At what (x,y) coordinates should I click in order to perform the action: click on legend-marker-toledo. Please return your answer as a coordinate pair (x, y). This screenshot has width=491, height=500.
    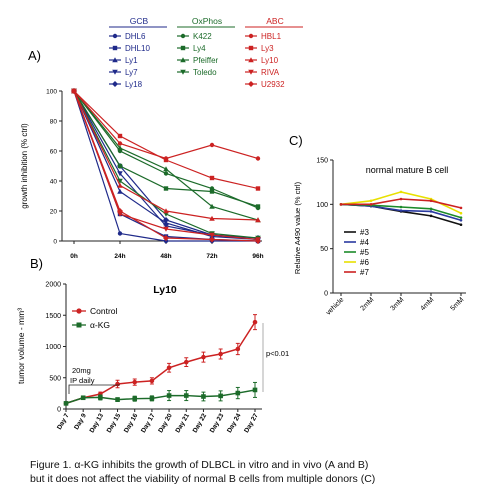
    Looking at the image, I should click on (183, 72).